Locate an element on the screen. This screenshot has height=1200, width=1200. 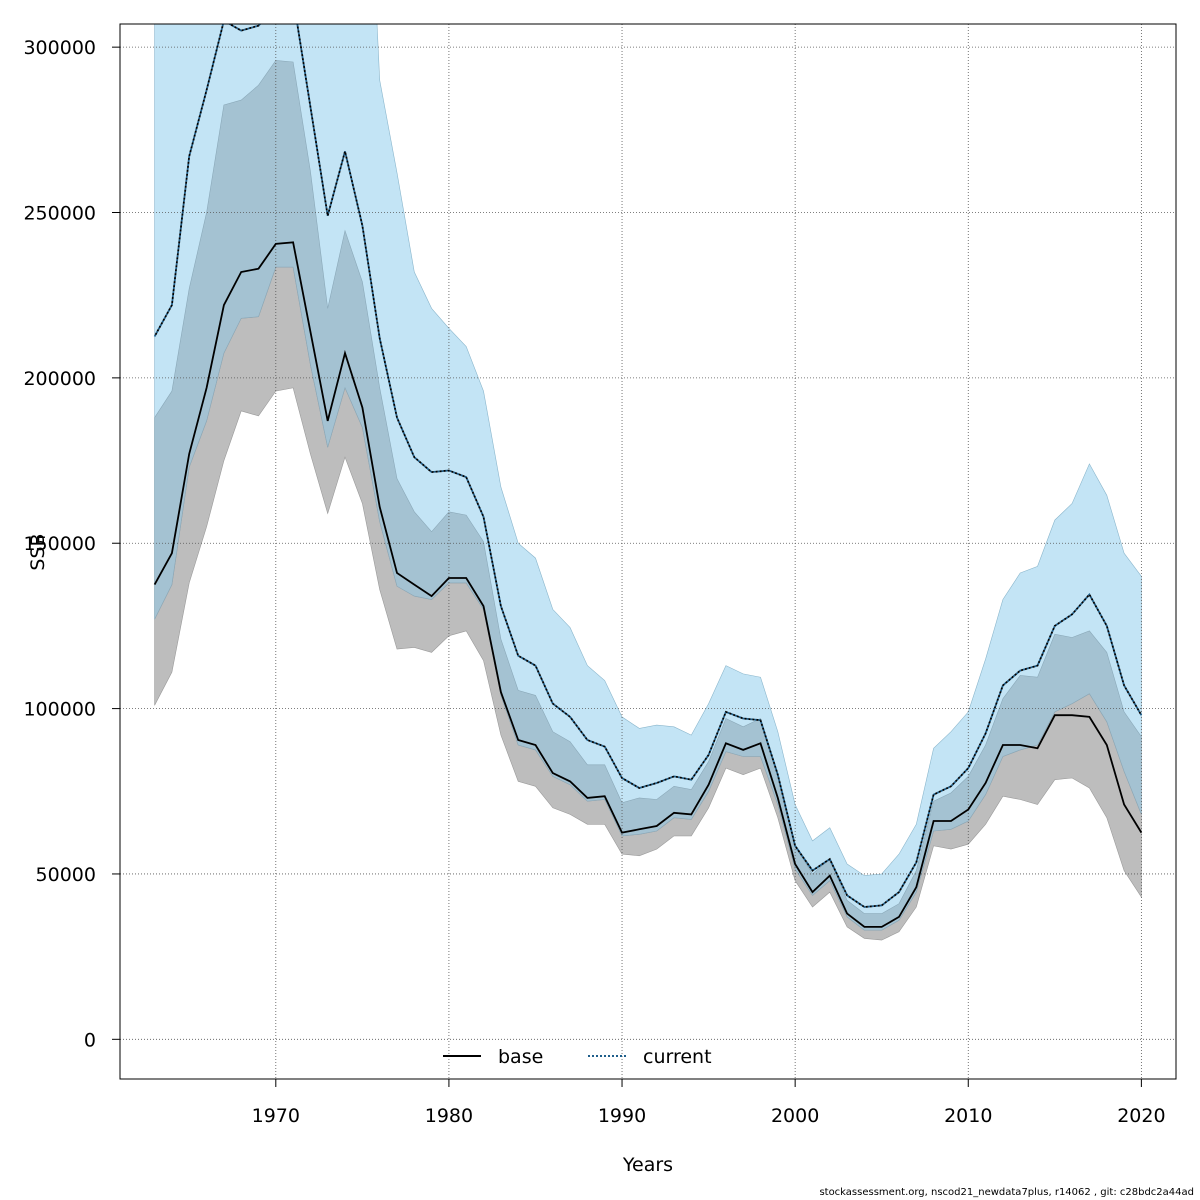
y-tick-label-100000: 100000 is located at coordinates (59, 710).